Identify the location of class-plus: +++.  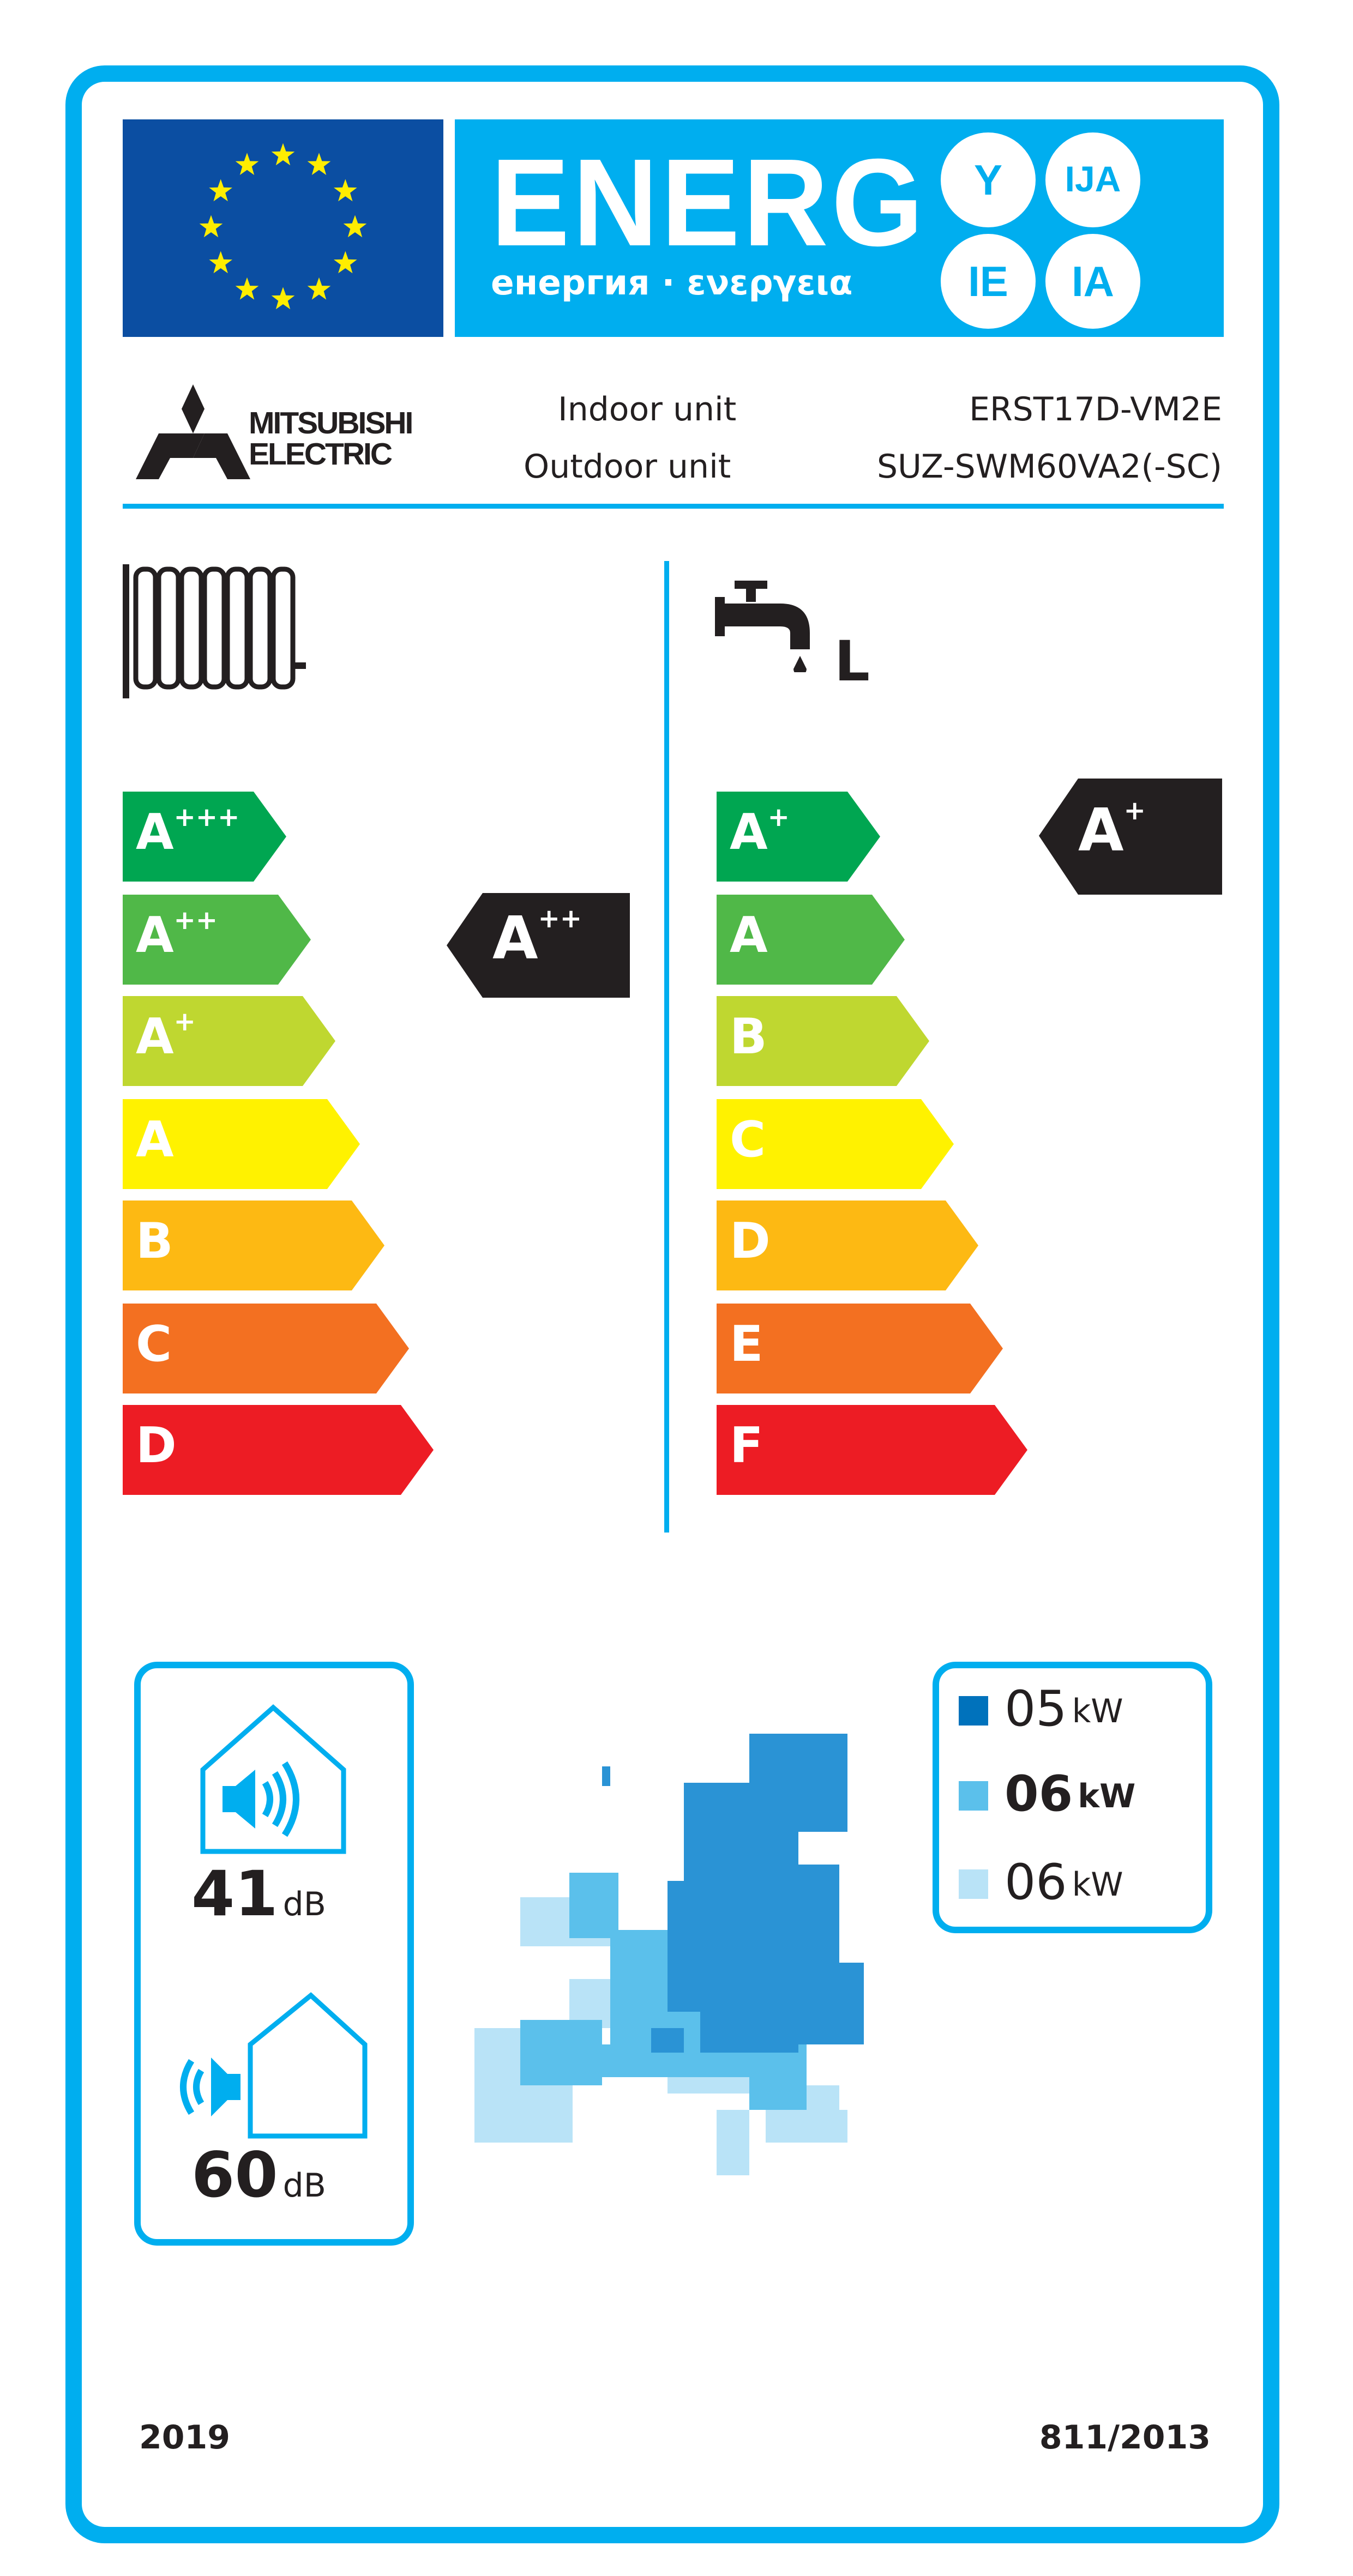
(206, 816).